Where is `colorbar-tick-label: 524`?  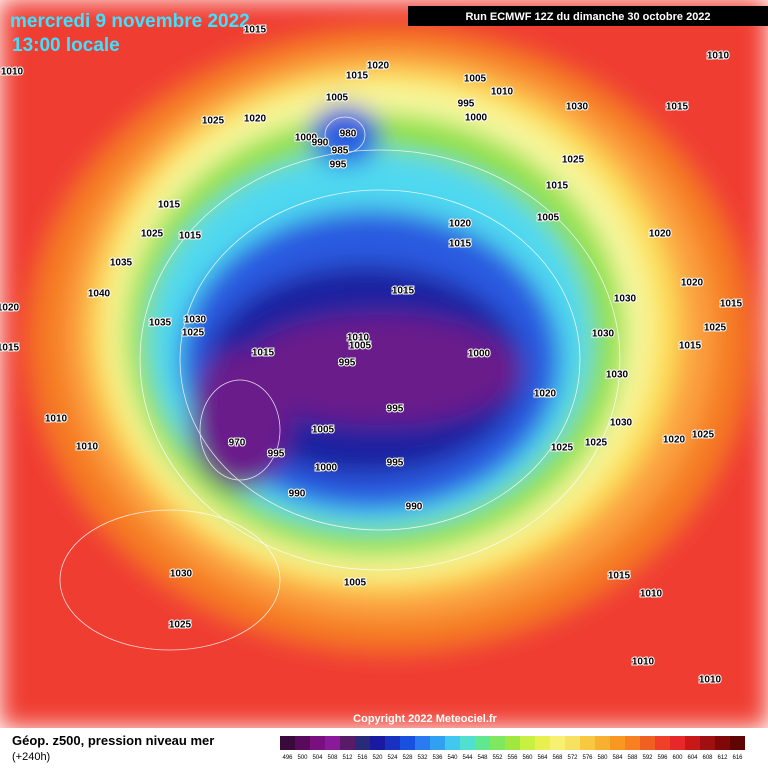 colorbar-tick-label: 524 is located at coordinates (392, 758).